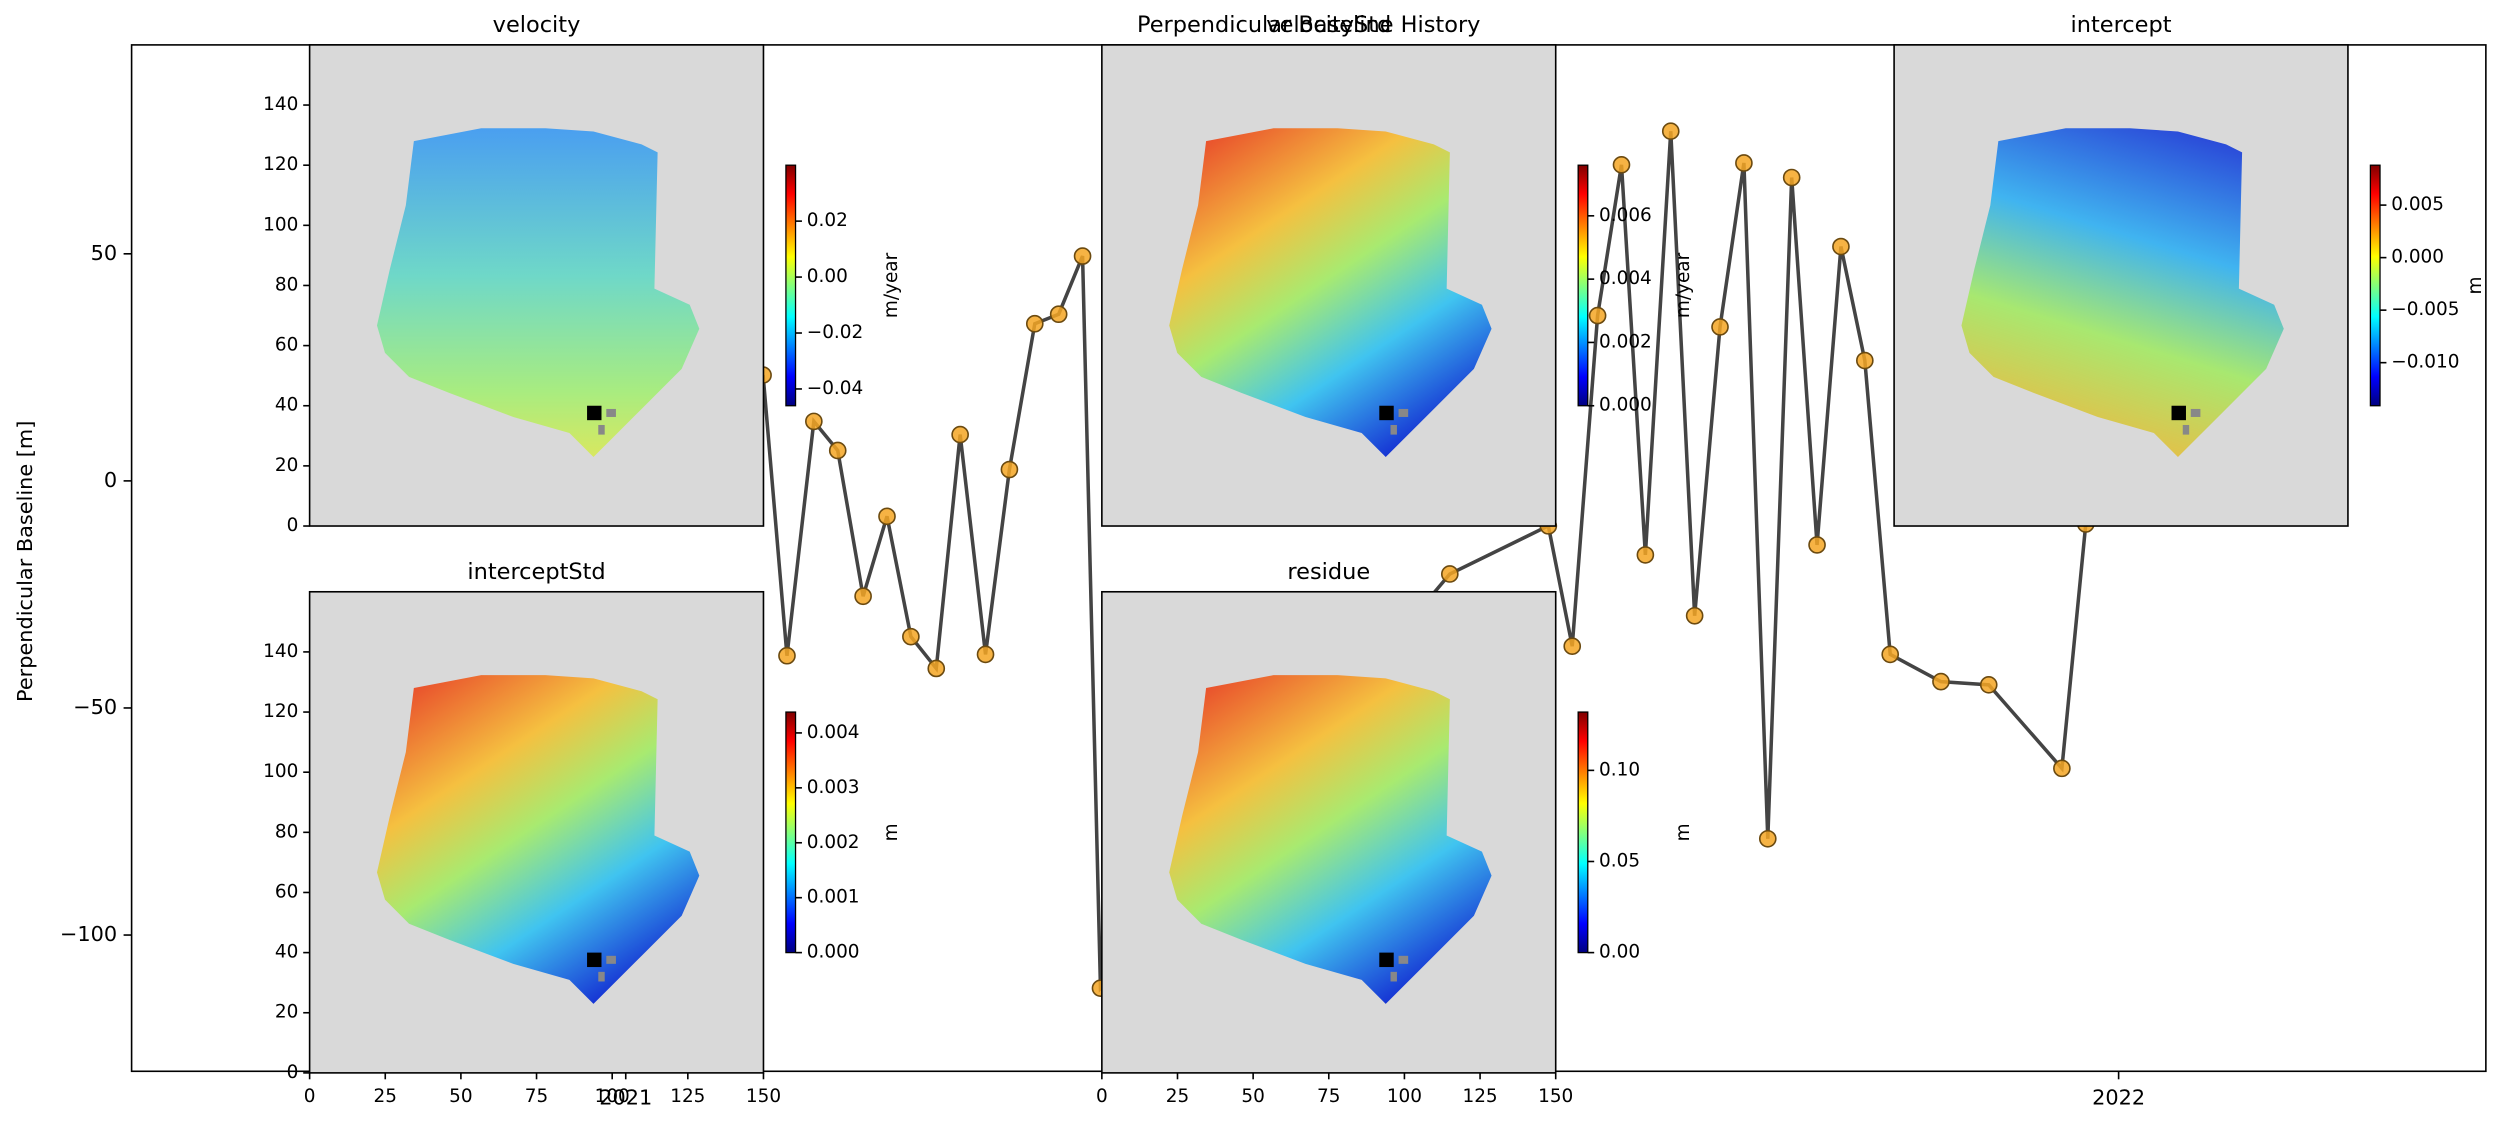 Image resolution: width=2502 pixels, height=1121 pixels. I want to click on colorbar-tick-label: 0.10, so click(1619, 769).